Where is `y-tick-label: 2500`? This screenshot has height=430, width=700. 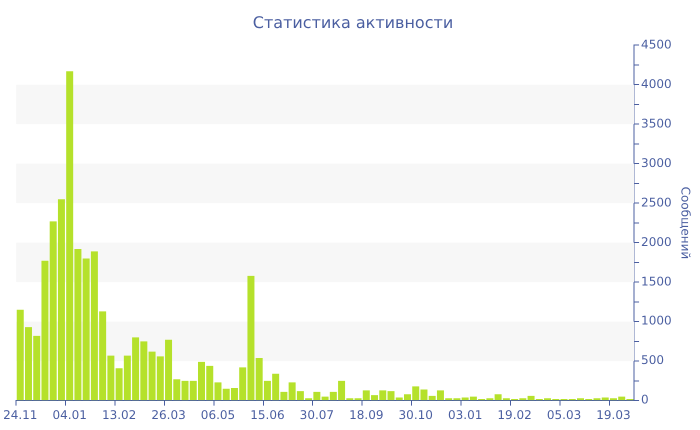
y-tick-label: 2500 is located at coordinates (656, 202).